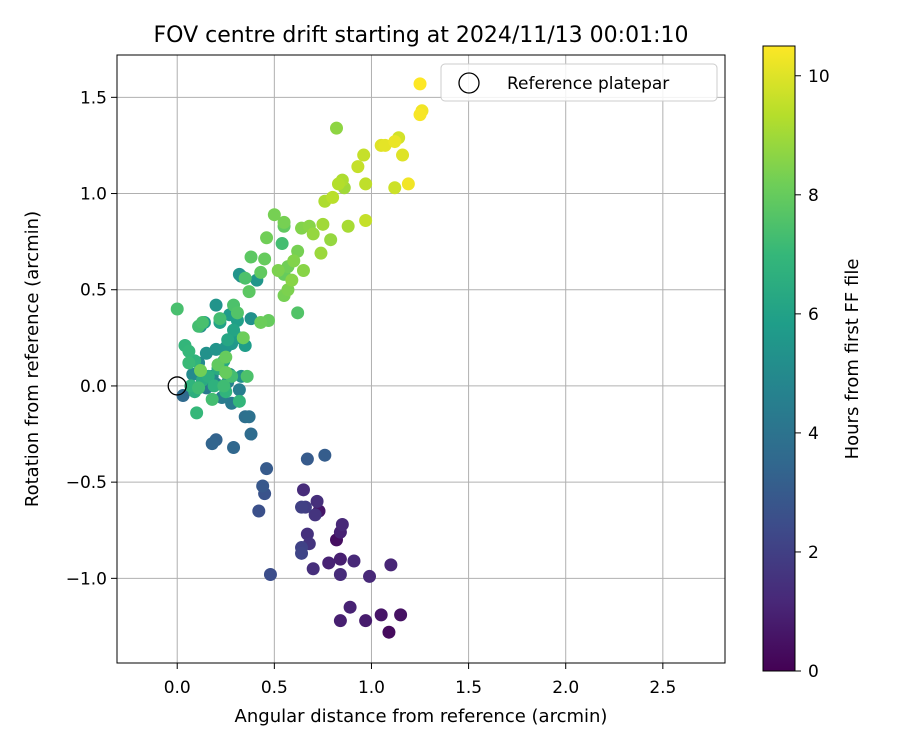  Describe the element at coordinates (177, 386) in the screenshot. I see `reference-platepar-marker` at that location.